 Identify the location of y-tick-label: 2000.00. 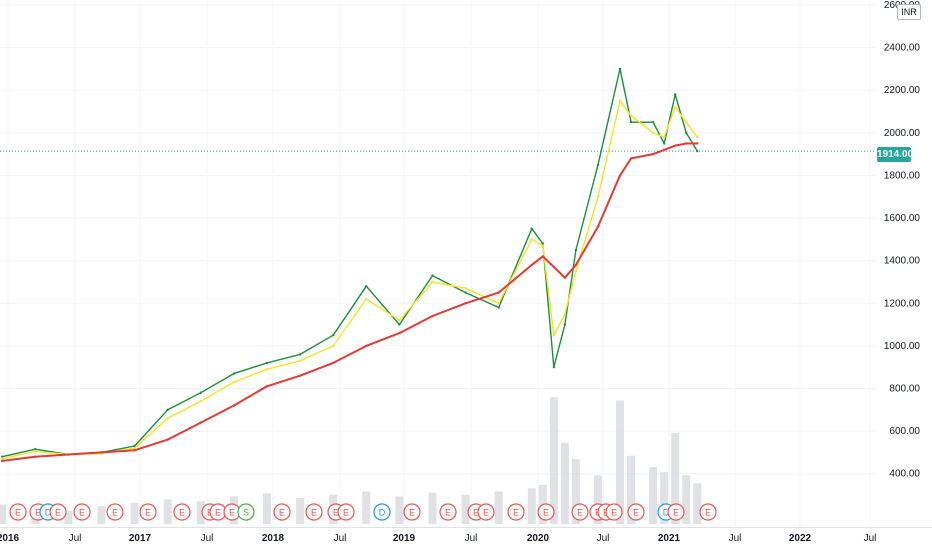
(902, 133).